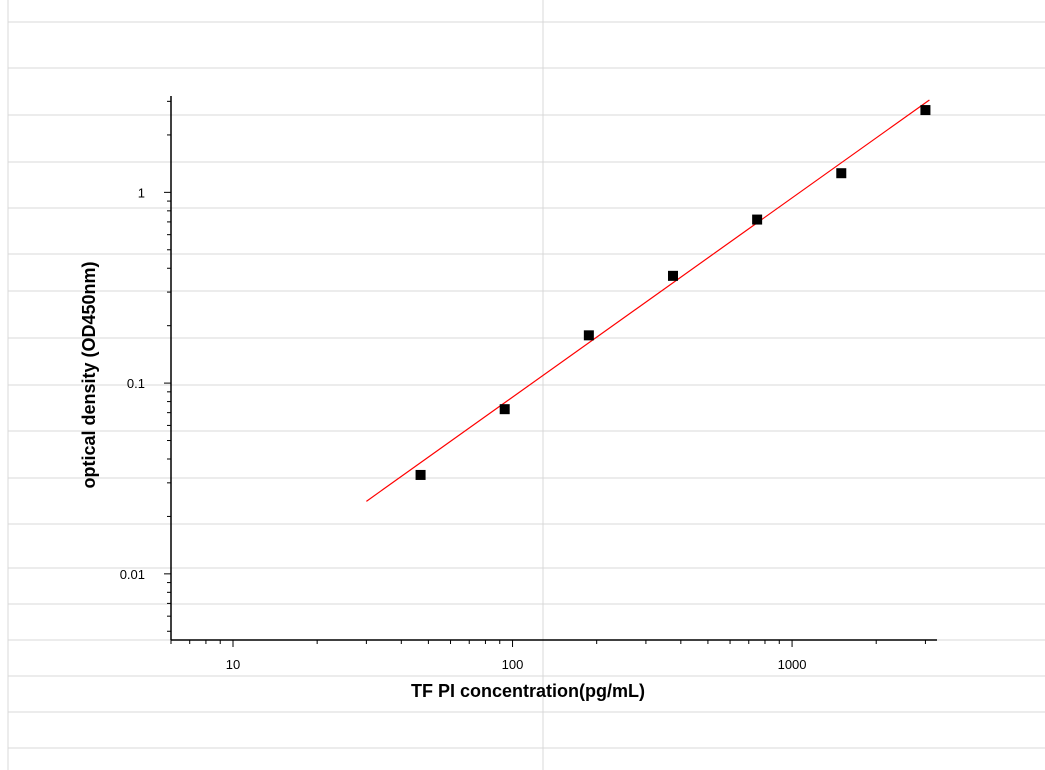  What do you see at coordinates (89, 374) in the screenshot?
I see `y-axis-title: optical density (OD450nm)` at bounding box center [89, 374].